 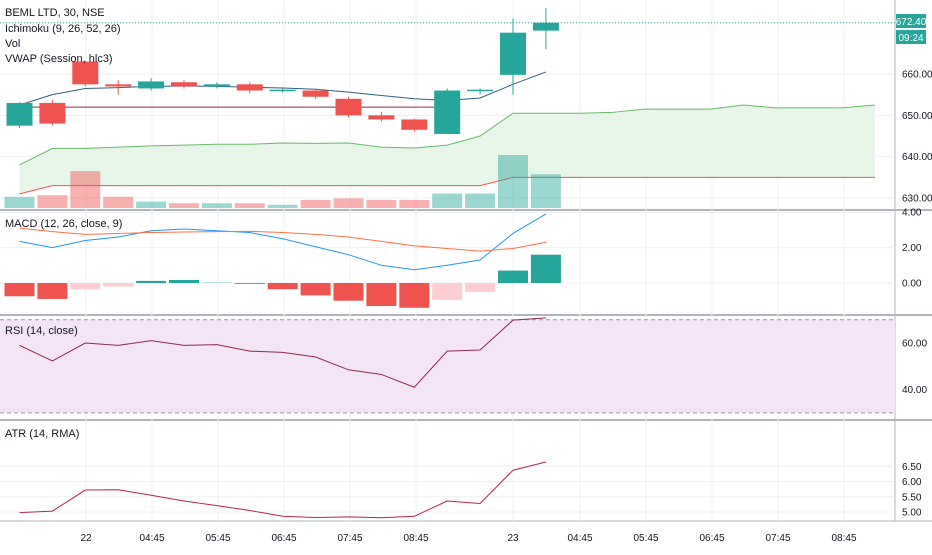 What do you see at coordinates (911, 22) in the screenshot?
I see `last-price-value: 672.40` at bounding box center [911, 22].